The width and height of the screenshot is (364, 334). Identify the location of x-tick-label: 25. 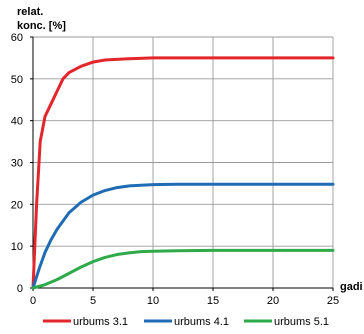
(333, 301).